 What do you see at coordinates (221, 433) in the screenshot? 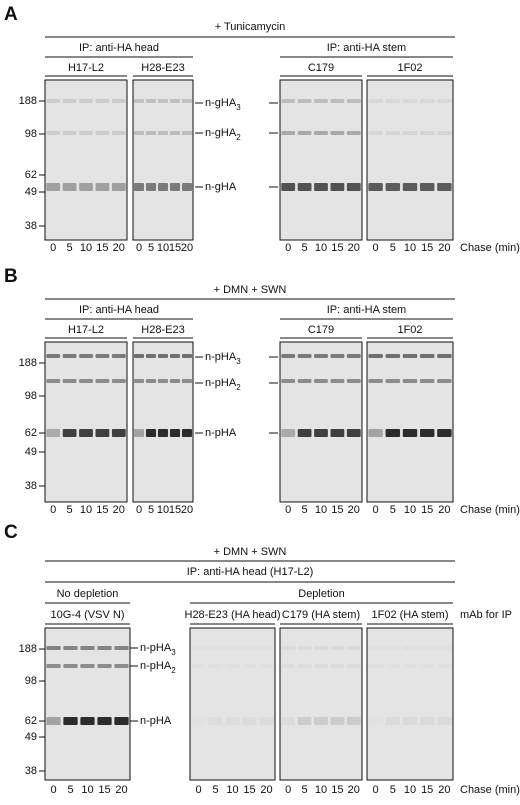
I see `band-name: n-pHA` at bounding box center [221, 433].